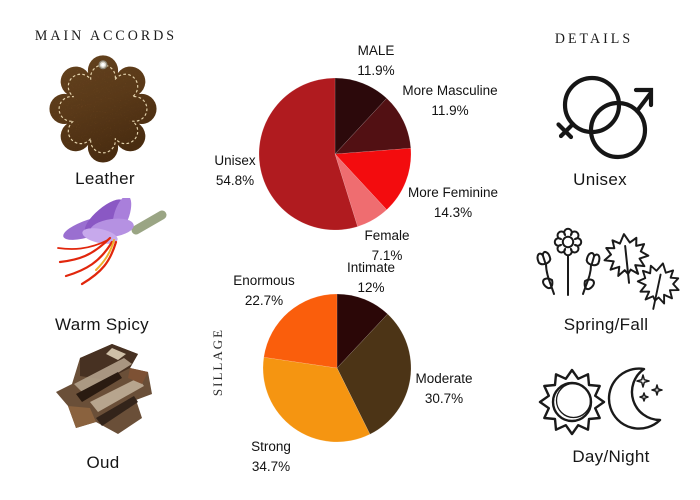 The image size is (700, 500). I want to click on pie-slice-more-feminine, so click(373, 179).